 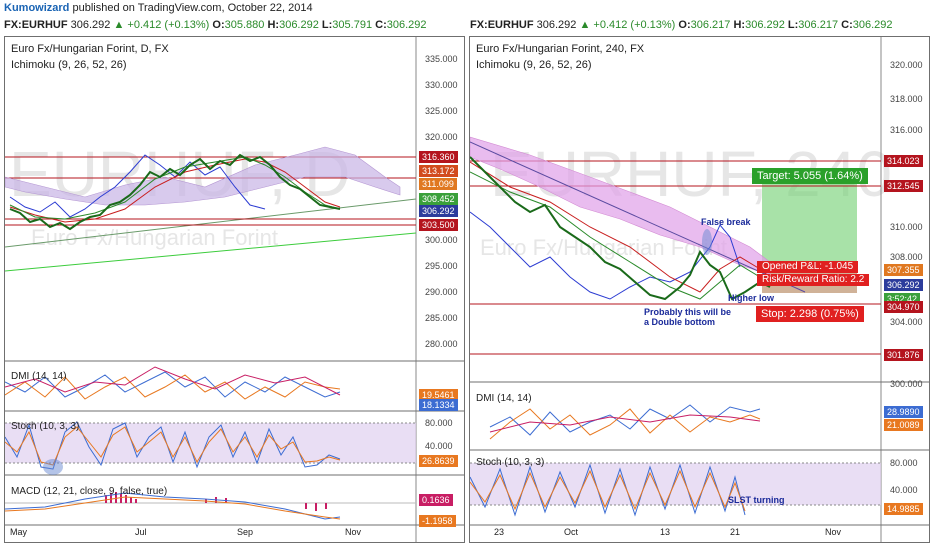 I want to click on svg-text: 308.000, so click(x=906, y=257).